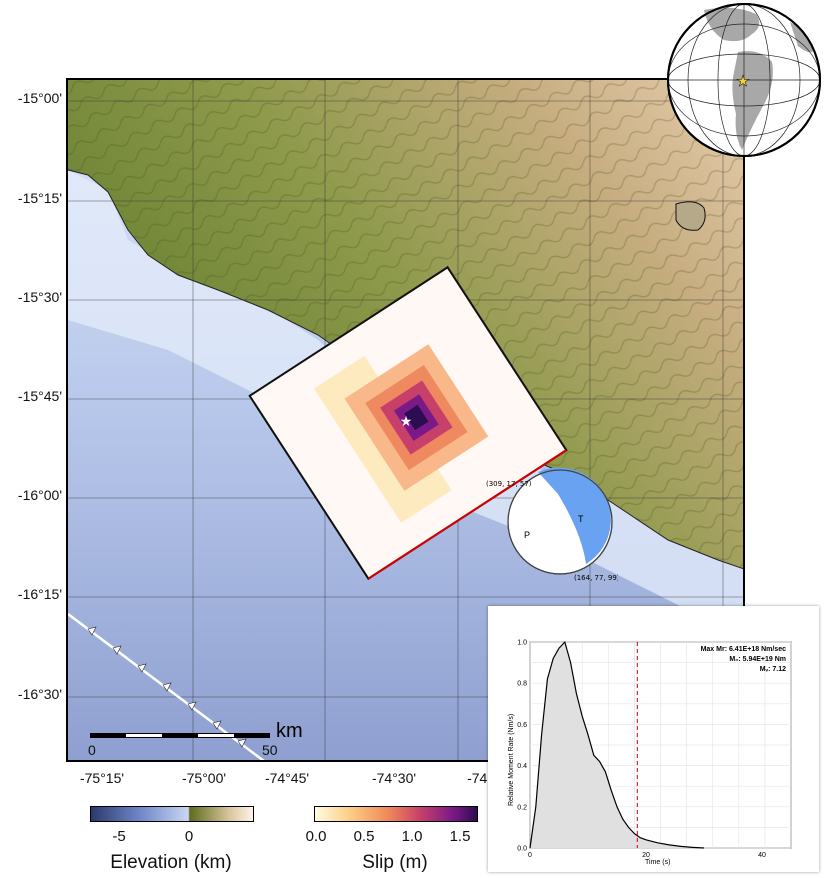 This screenshot has height=878, width=825. Describe the element at coordinates (522, 725) in the screenshot. I see `stf-y-tick: 0.6` at that location.